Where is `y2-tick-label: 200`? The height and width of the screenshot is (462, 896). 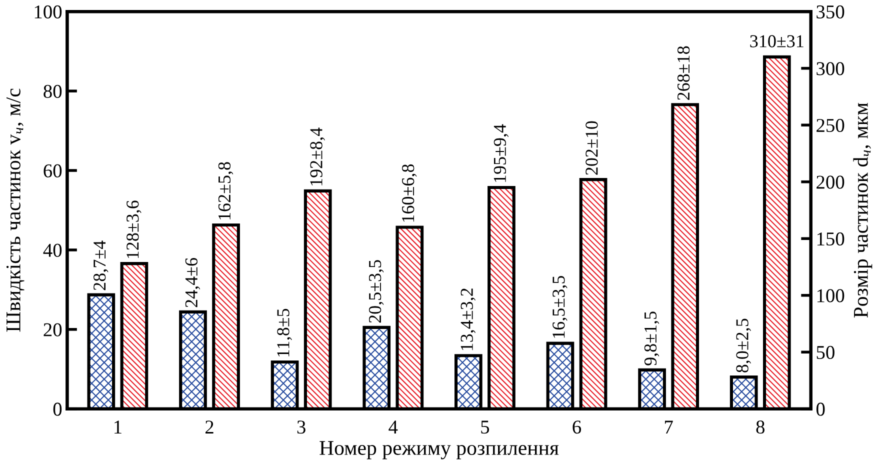
y2-tick-label: 200 is located at coordinates (830, 182).